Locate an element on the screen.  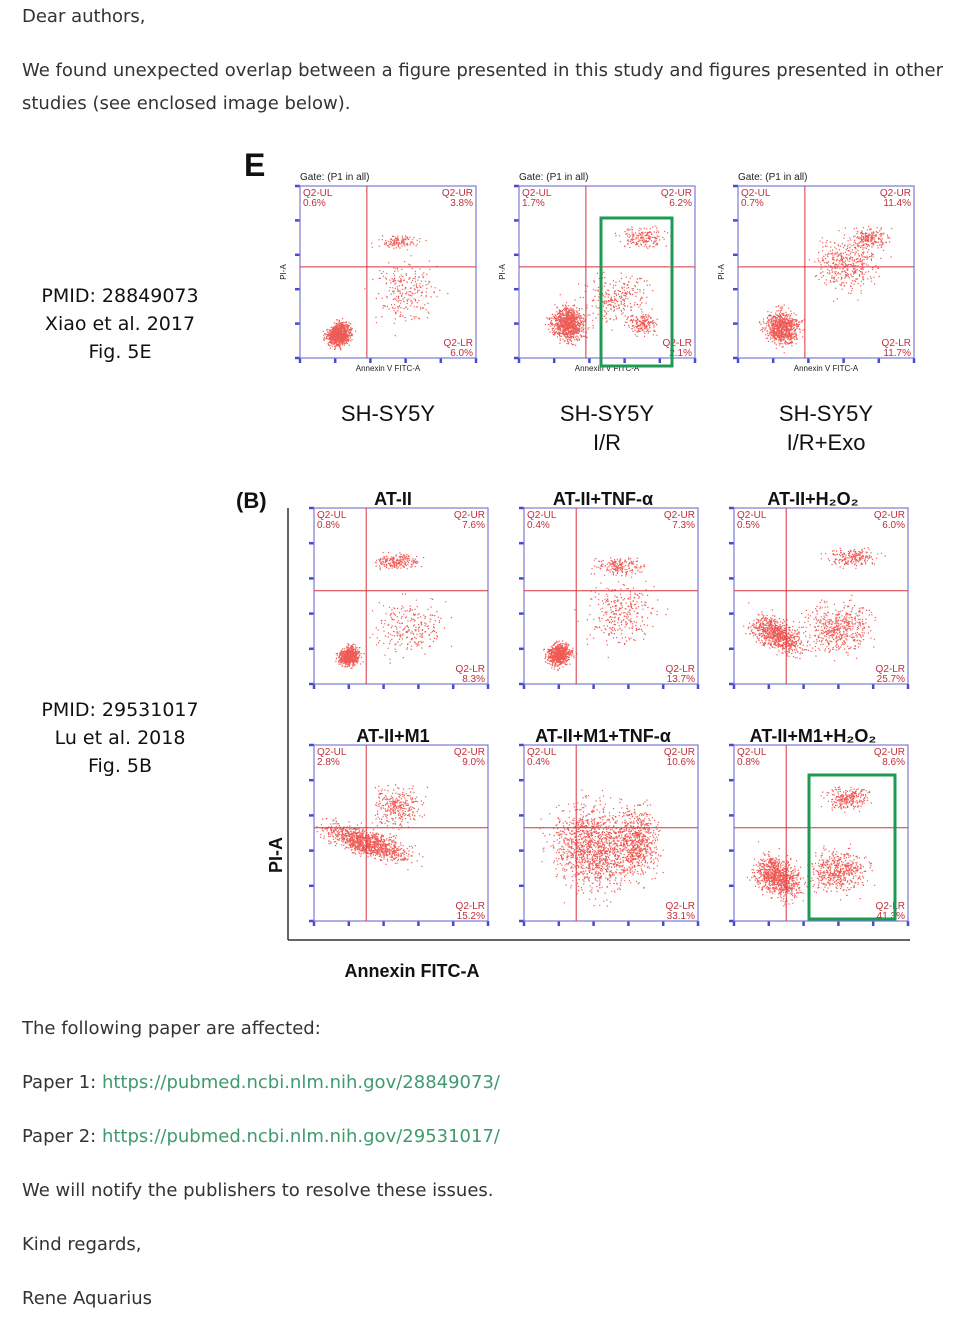
affected-text: The following paper are affected: is located at coordinates (171, 1028).